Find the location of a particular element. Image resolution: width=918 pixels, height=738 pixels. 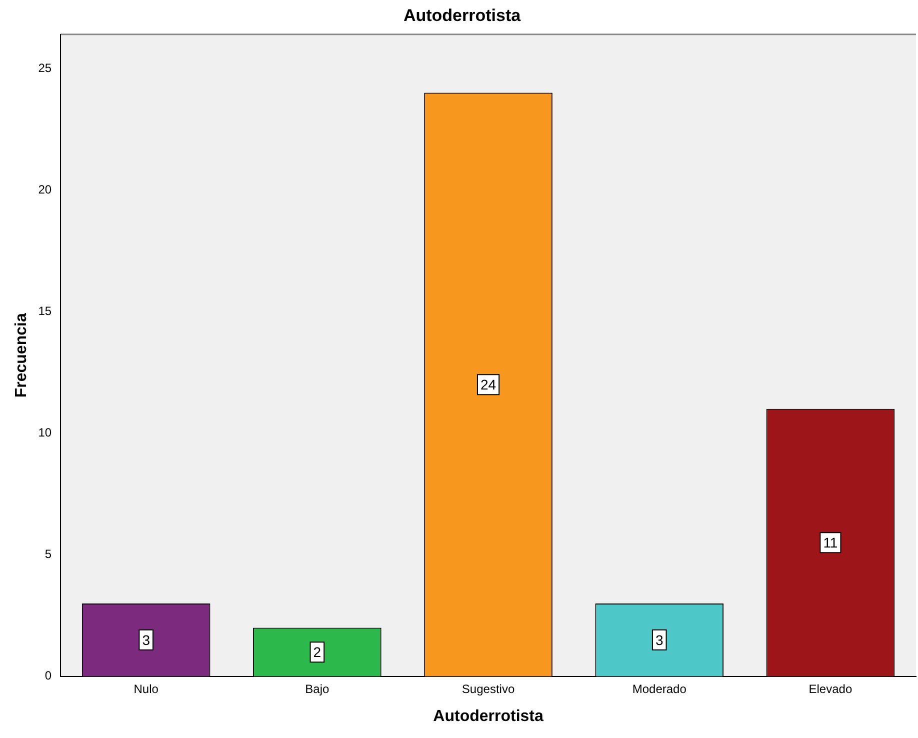

y-tick-label: 20 is located at coordinates (45, 189).